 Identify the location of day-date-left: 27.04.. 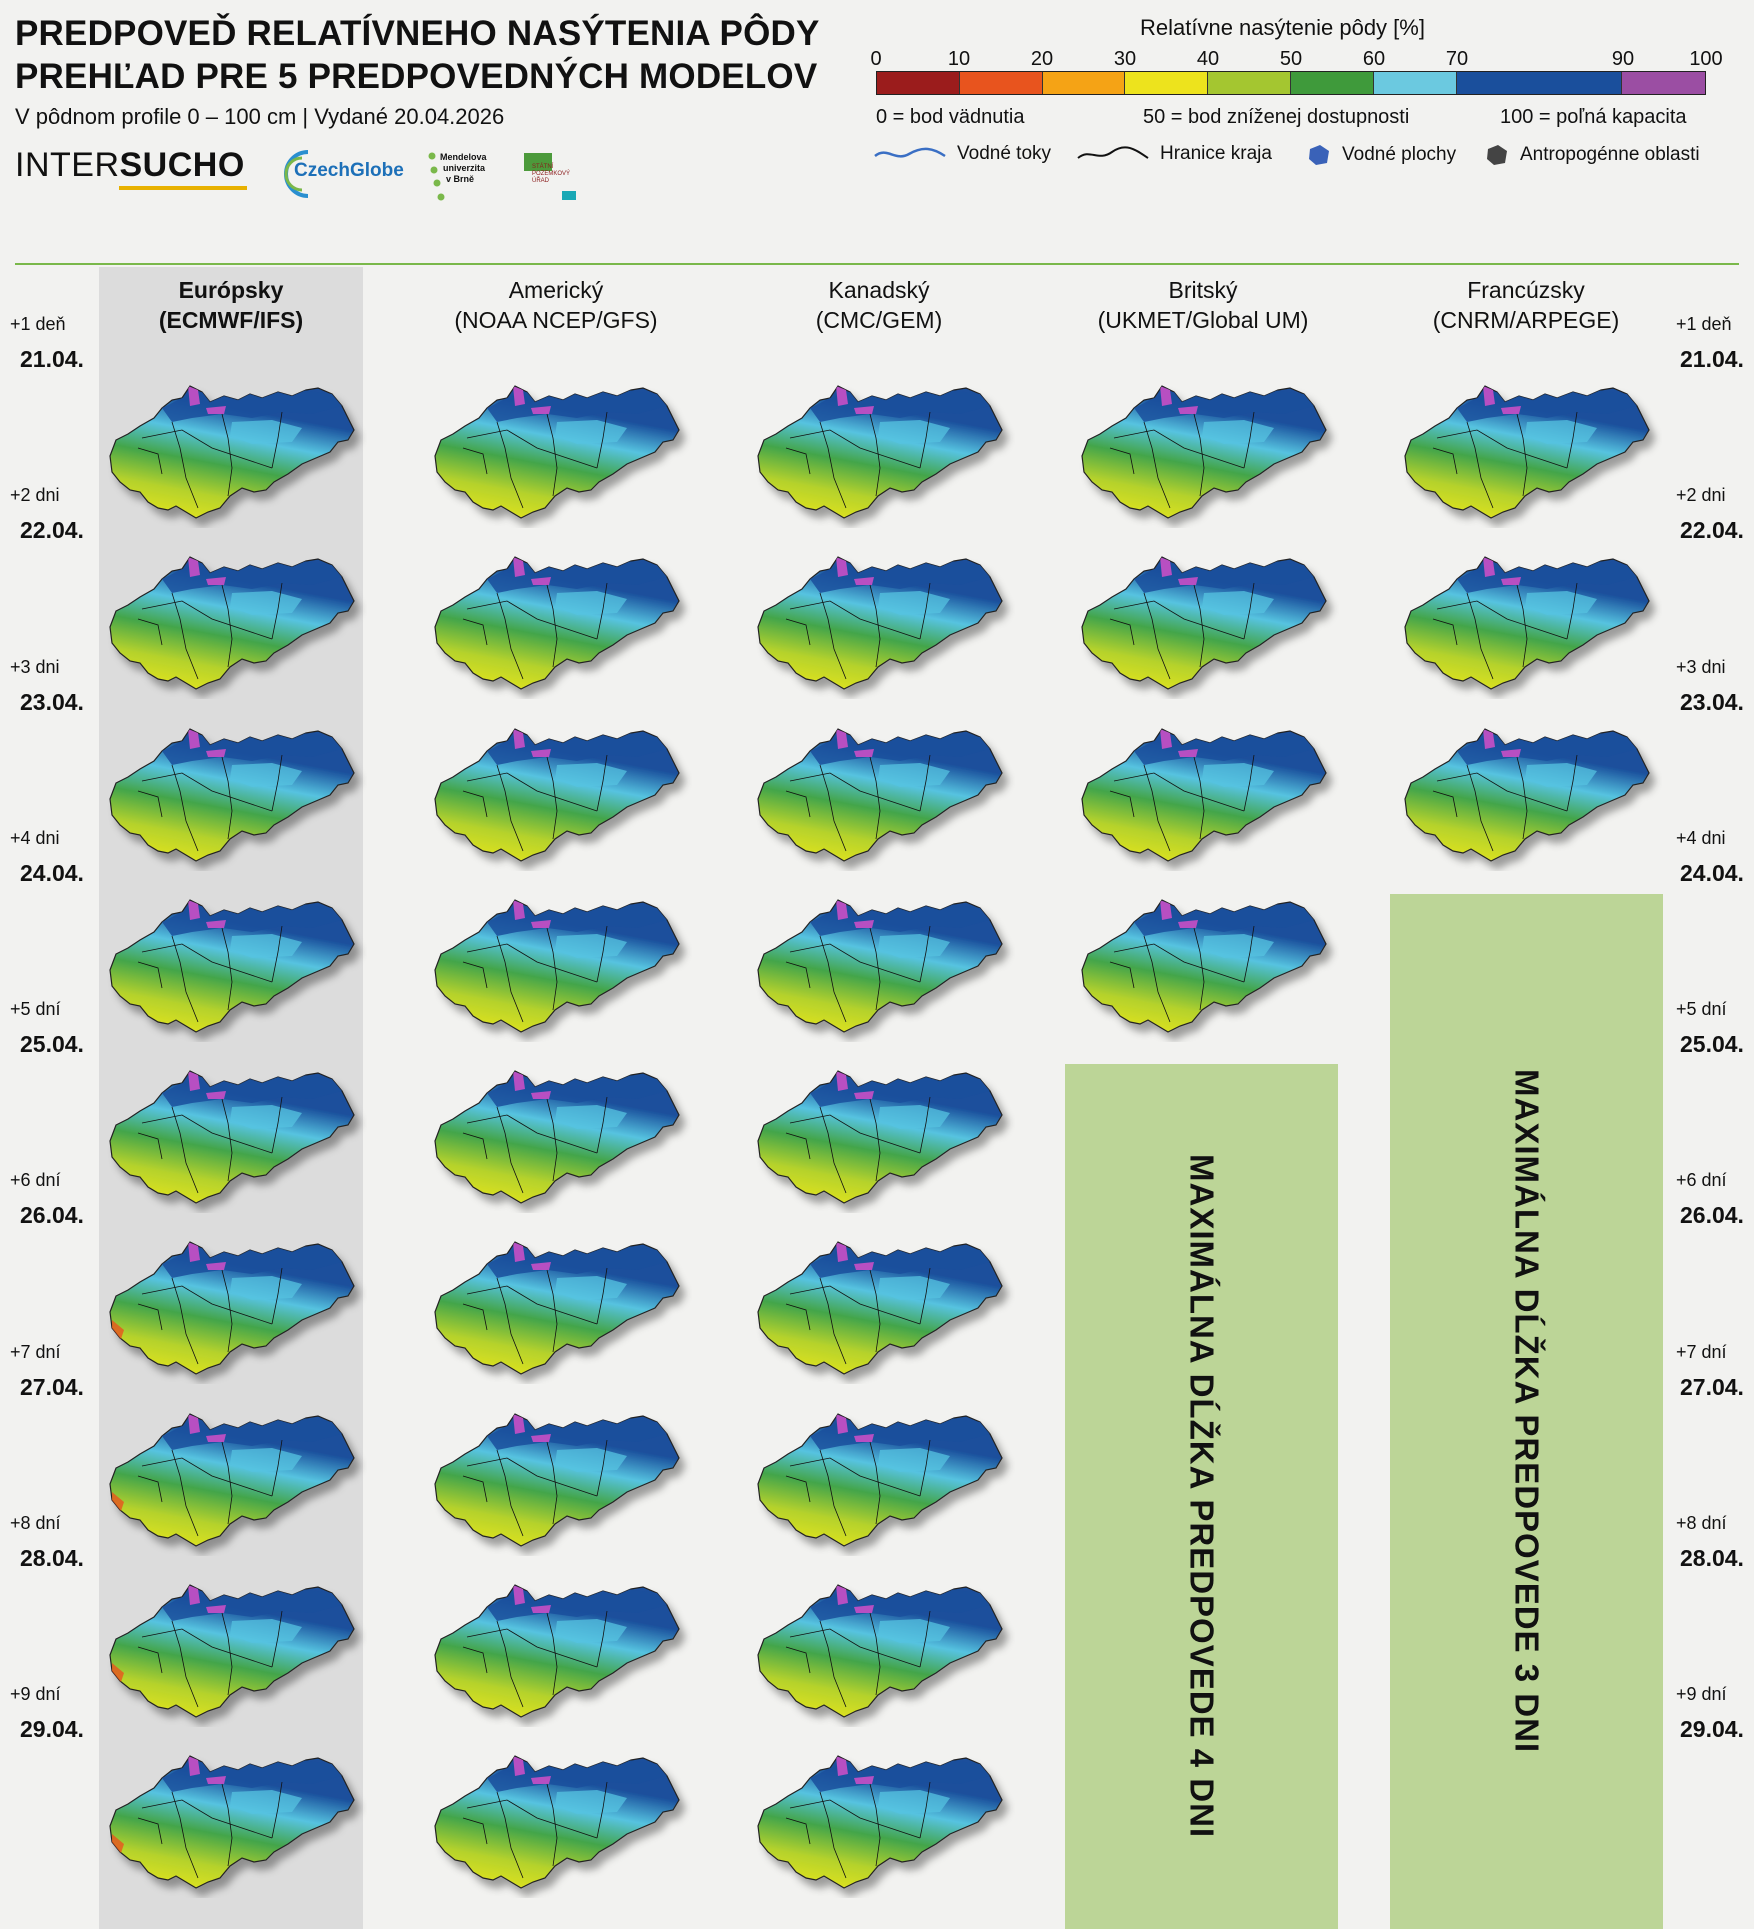
(52, 1386).